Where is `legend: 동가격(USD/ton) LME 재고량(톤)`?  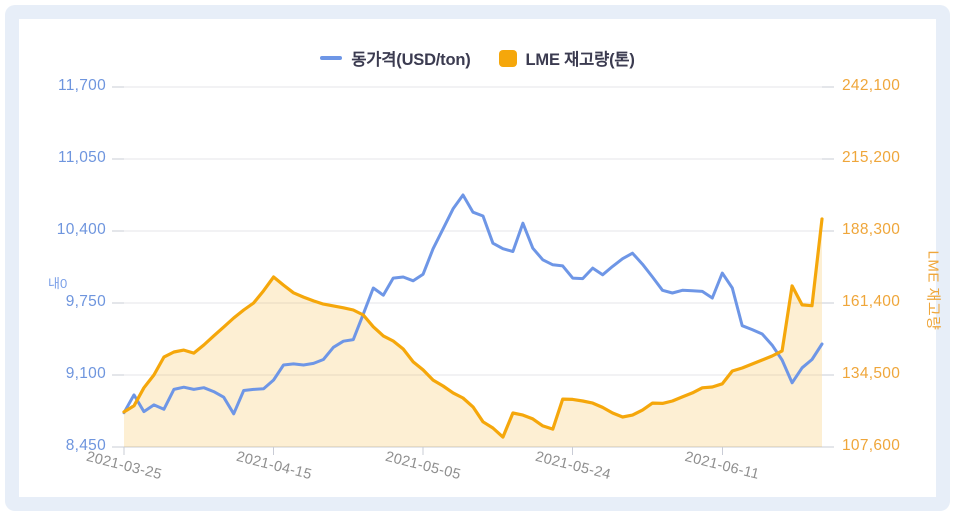 legend: 동가격(USD/ton) LME 재고량(톤) is located at coordinates (477, 58).